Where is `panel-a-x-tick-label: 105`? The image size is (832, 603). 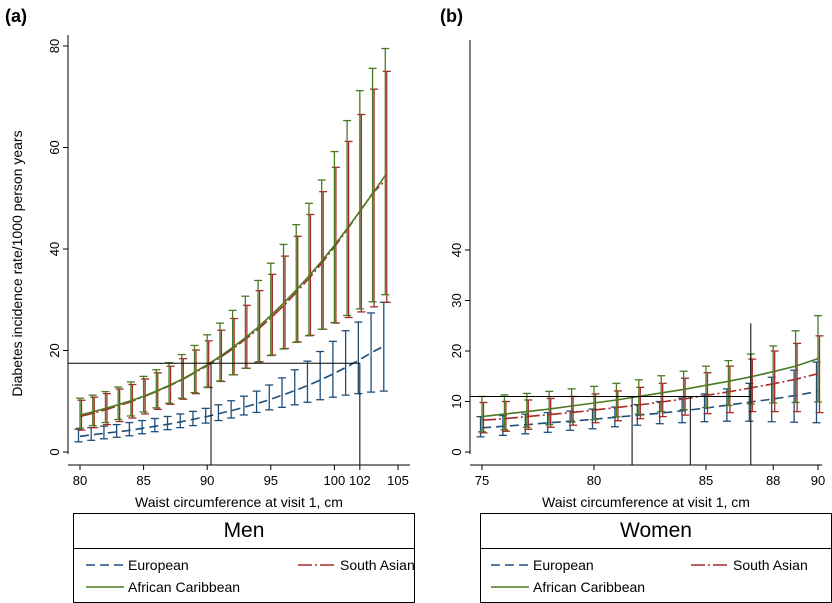
panel-a-x-tick-label: 105 is located at coordinates (398, 480).